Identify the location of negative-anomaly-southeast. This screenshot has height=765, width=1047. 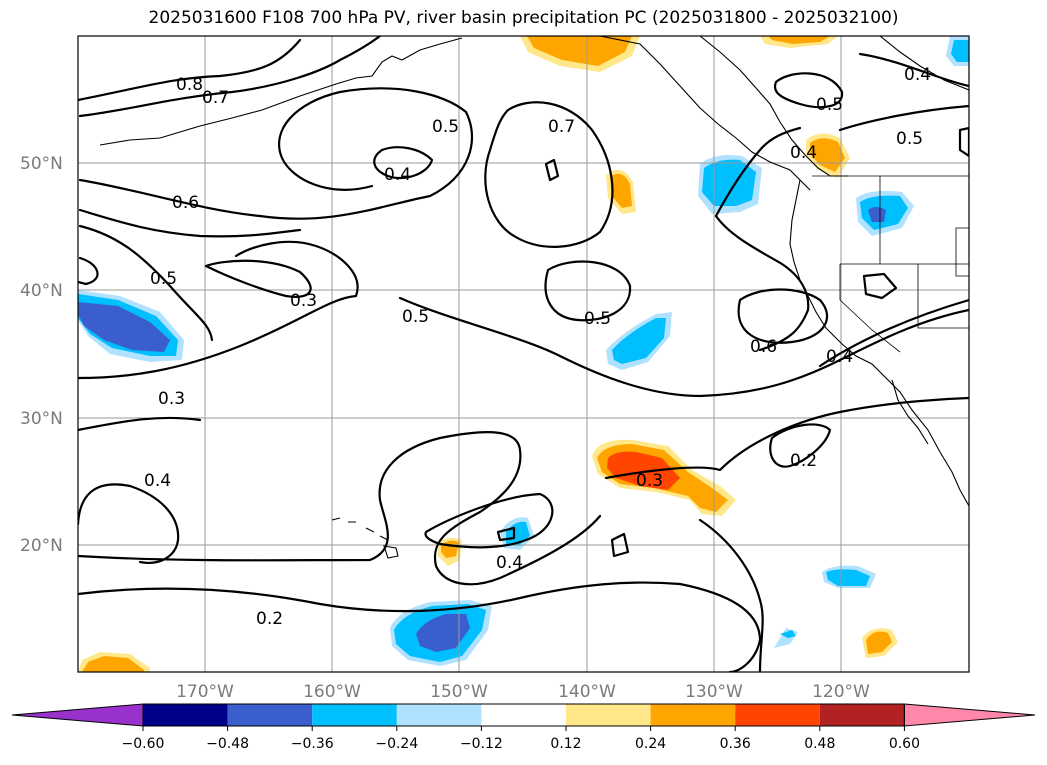
(849, 576).